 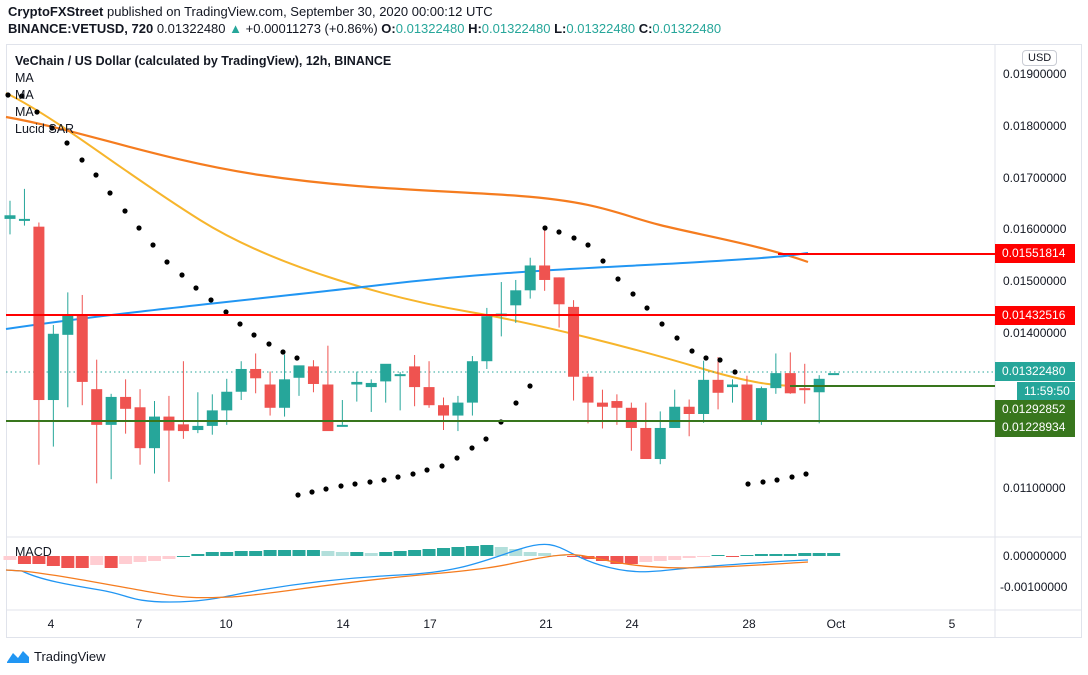 I want to click on time-tick: 5, so click(x=952, y=624).